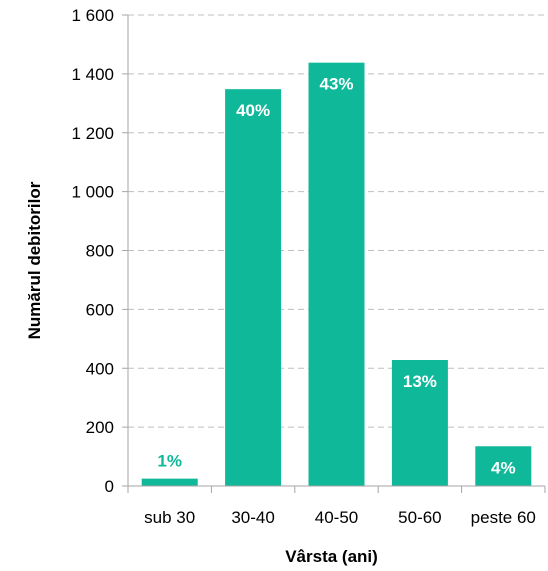  Describe the element at coordinates (169, 517) in the screenshot. I see `x-tick-label: sub 30` at that location.